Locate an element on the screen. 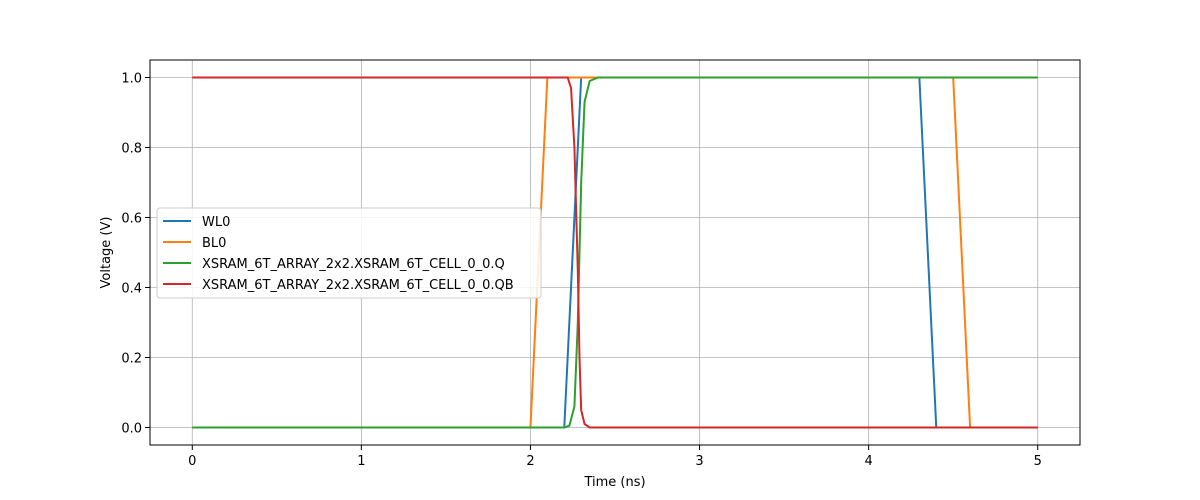 The image size is (1200, 500). x-tick-label: 4 is located at coordinates (868, 461).